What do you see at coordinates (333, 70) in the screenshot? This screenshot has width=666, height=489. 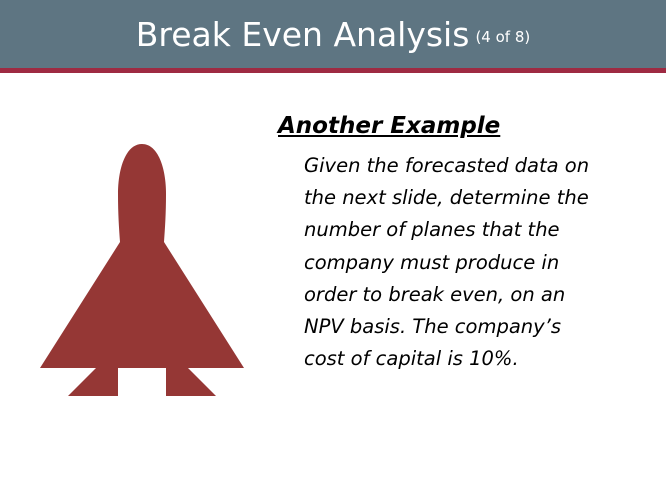 I see `title-divider` at bounding box center [333, 70].